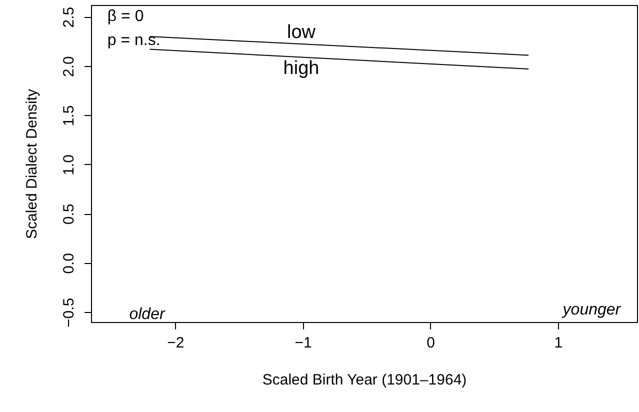 This screenshot has width=639, height=412. What do you see at coordinates (69, 165) in the screenshot?
I see `y-tick-label: 1.0` at bounding box center [69, 165].